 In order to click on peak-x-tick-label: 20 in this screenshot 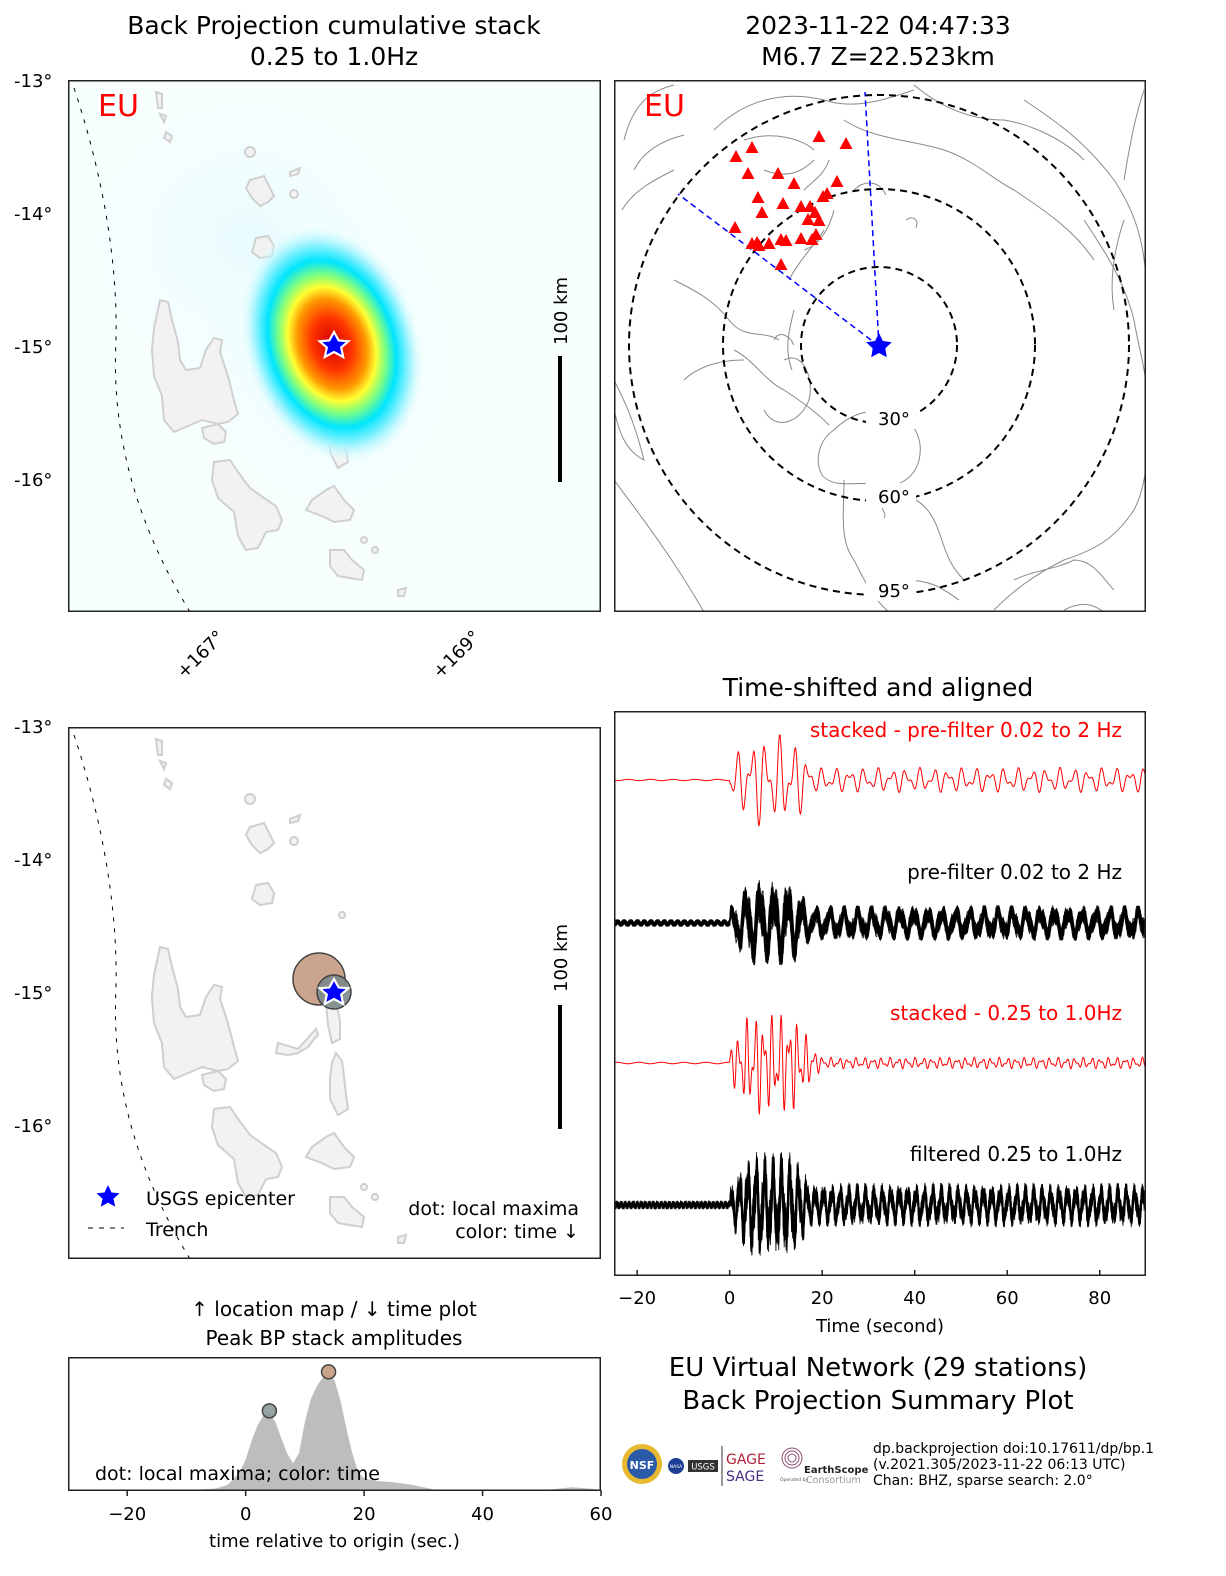, I will do `click(364, 1514)`.